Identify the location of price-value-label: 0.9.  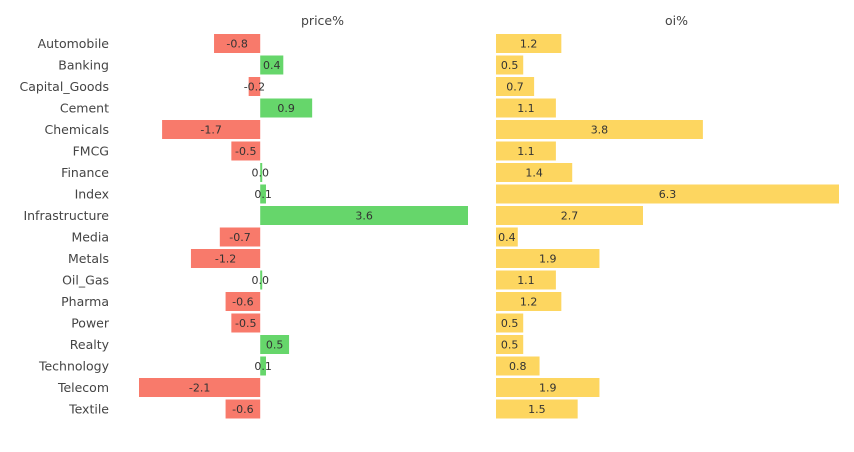
(286, 108).